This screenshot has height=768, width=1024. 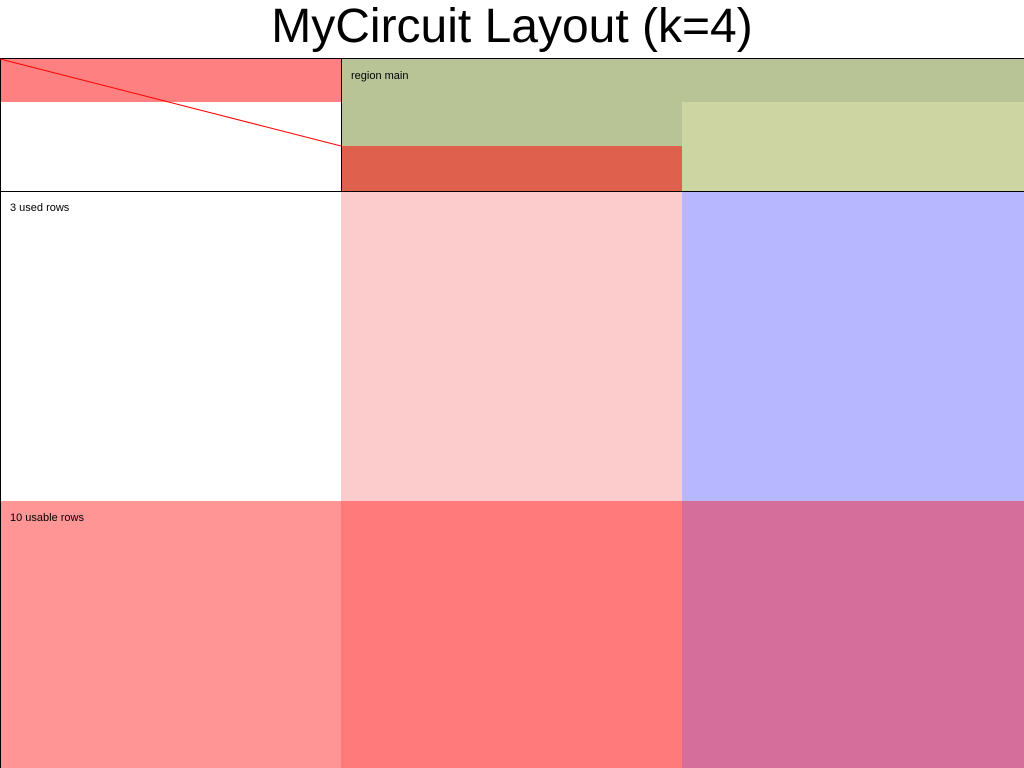 I want to click on region-main-bottom-left, so click(x=511, y=168).